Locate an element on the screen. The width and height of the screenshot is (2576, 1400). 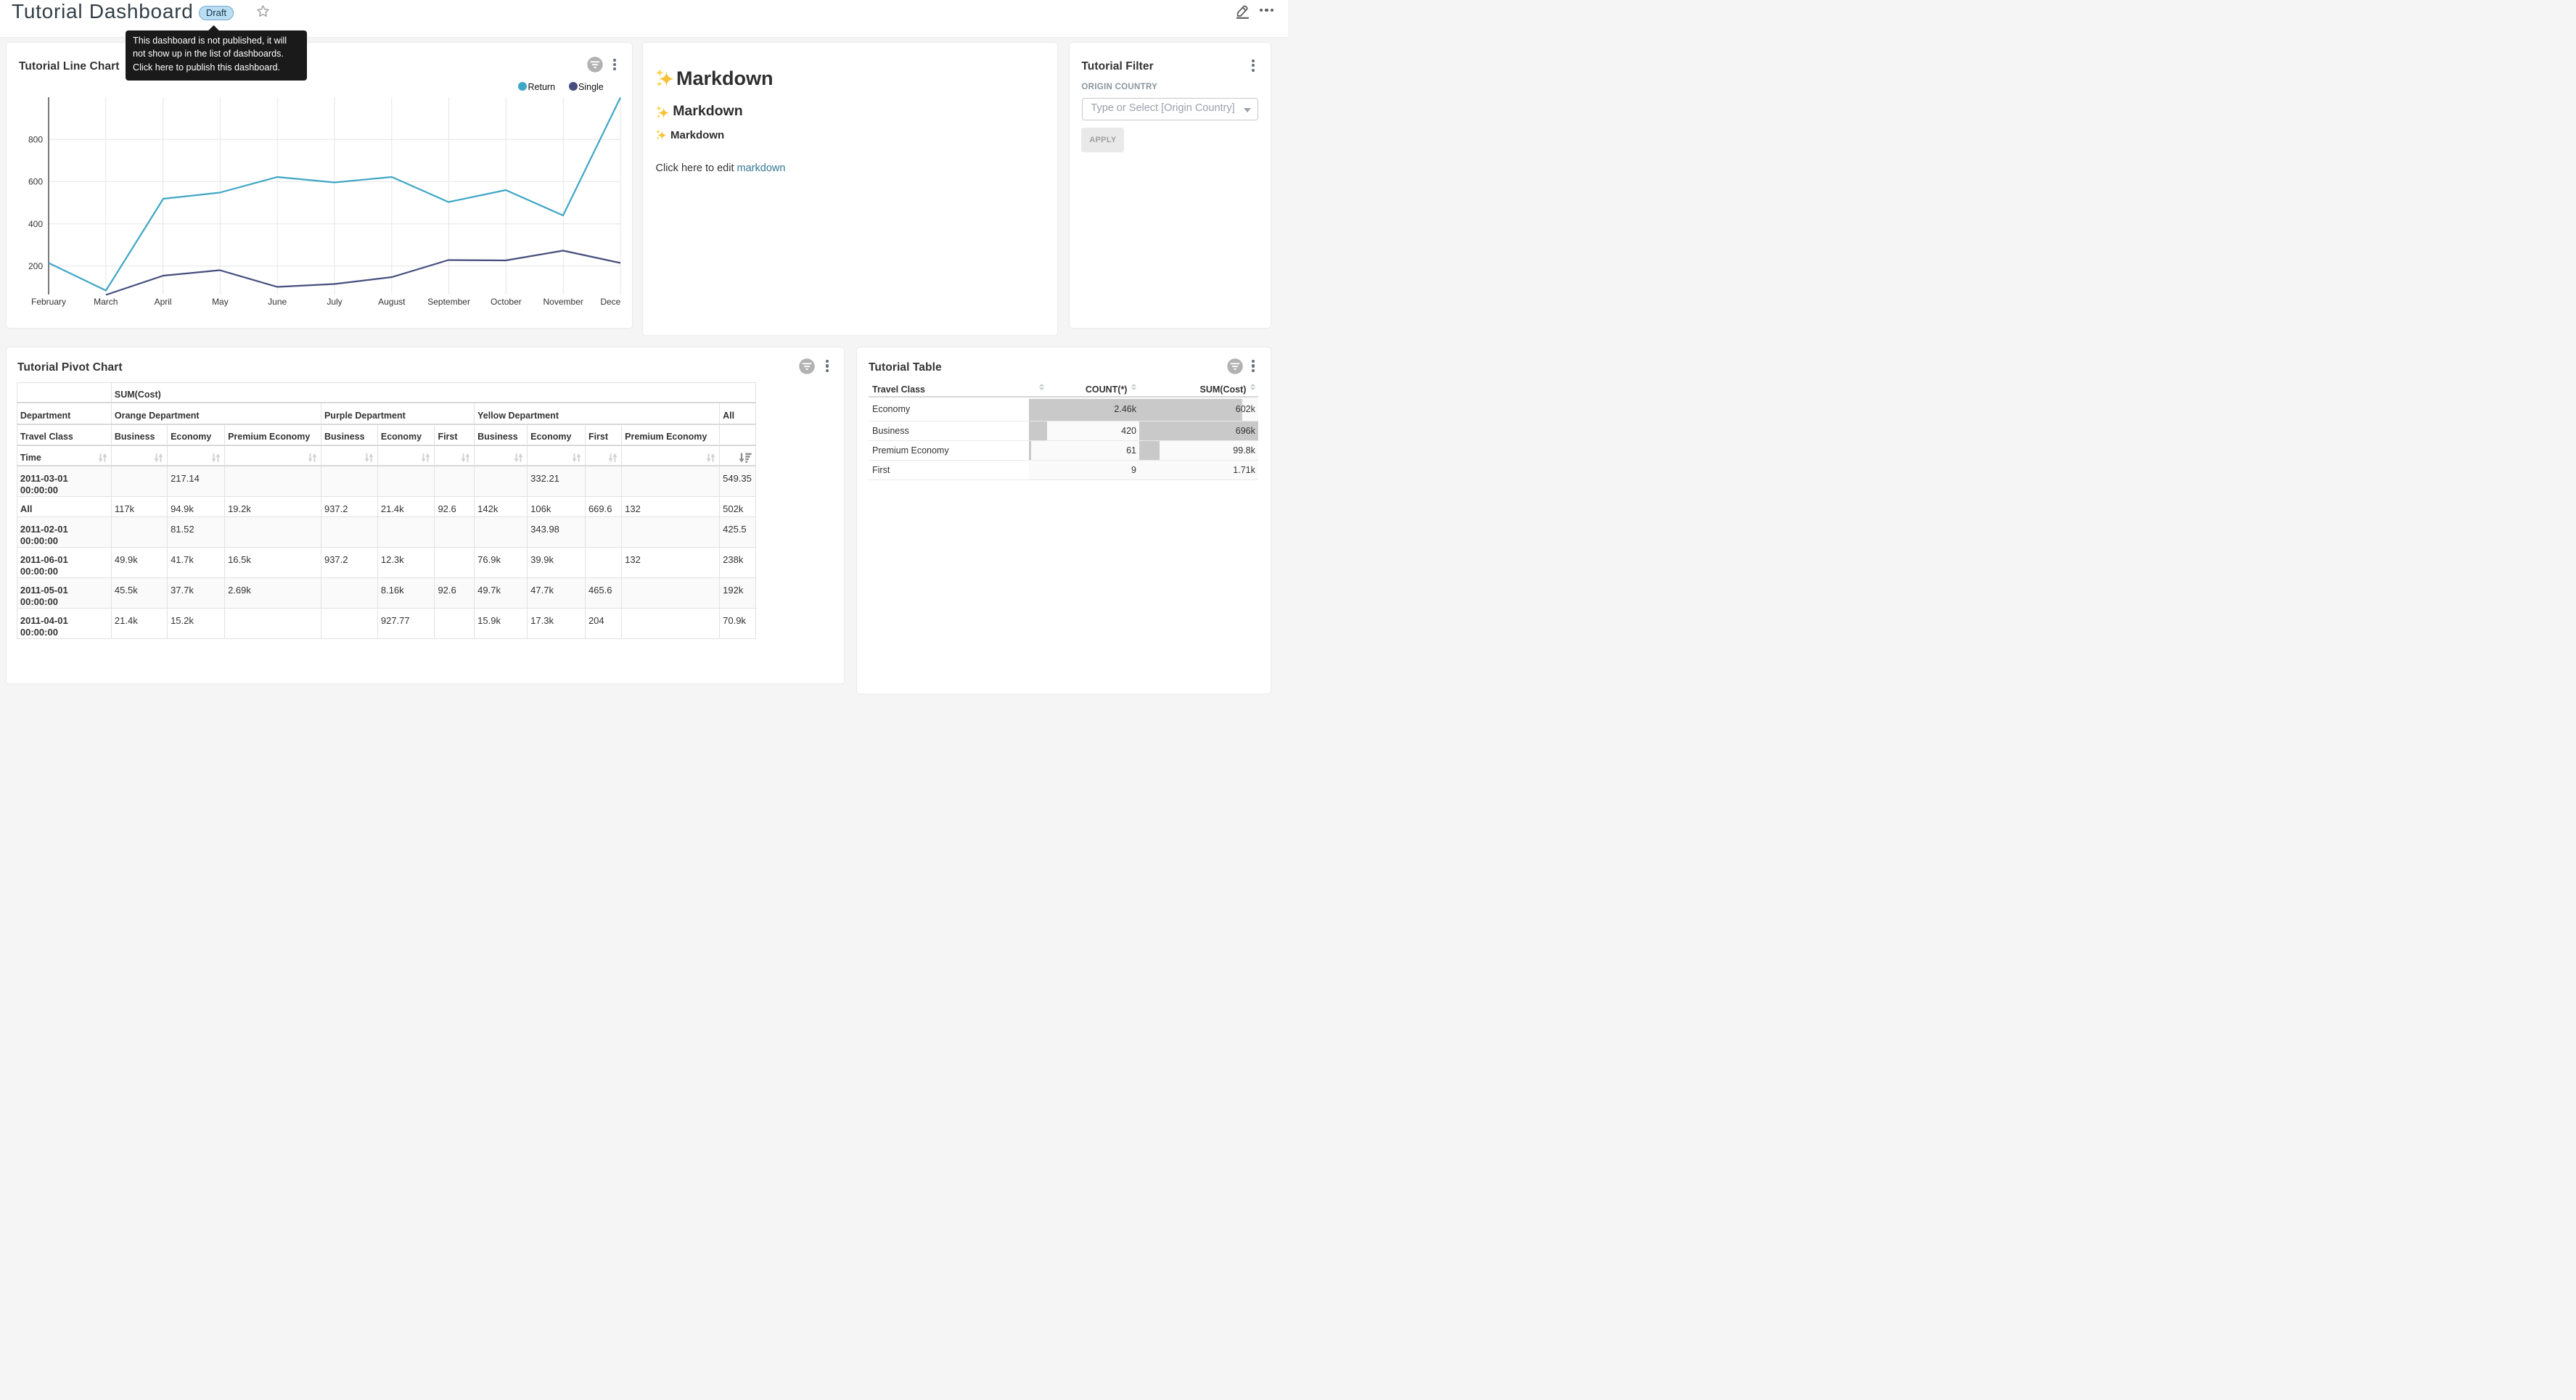
svg-text: 400 is located at coordinates (35, 223).